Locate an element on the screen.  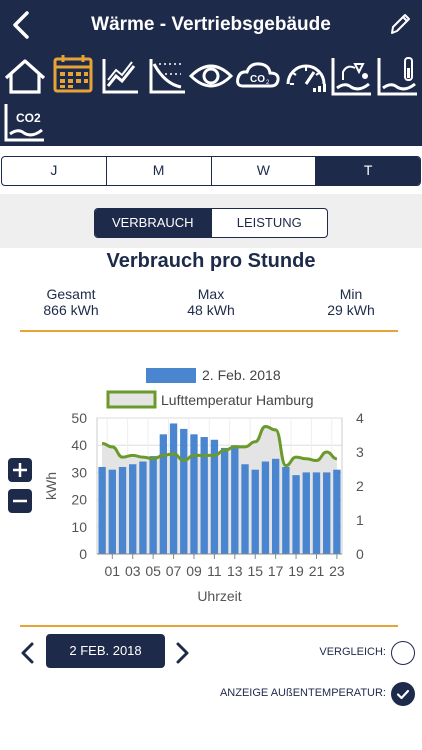
co2-landscape-icon: CO2 is located at coordinates (25, 122).